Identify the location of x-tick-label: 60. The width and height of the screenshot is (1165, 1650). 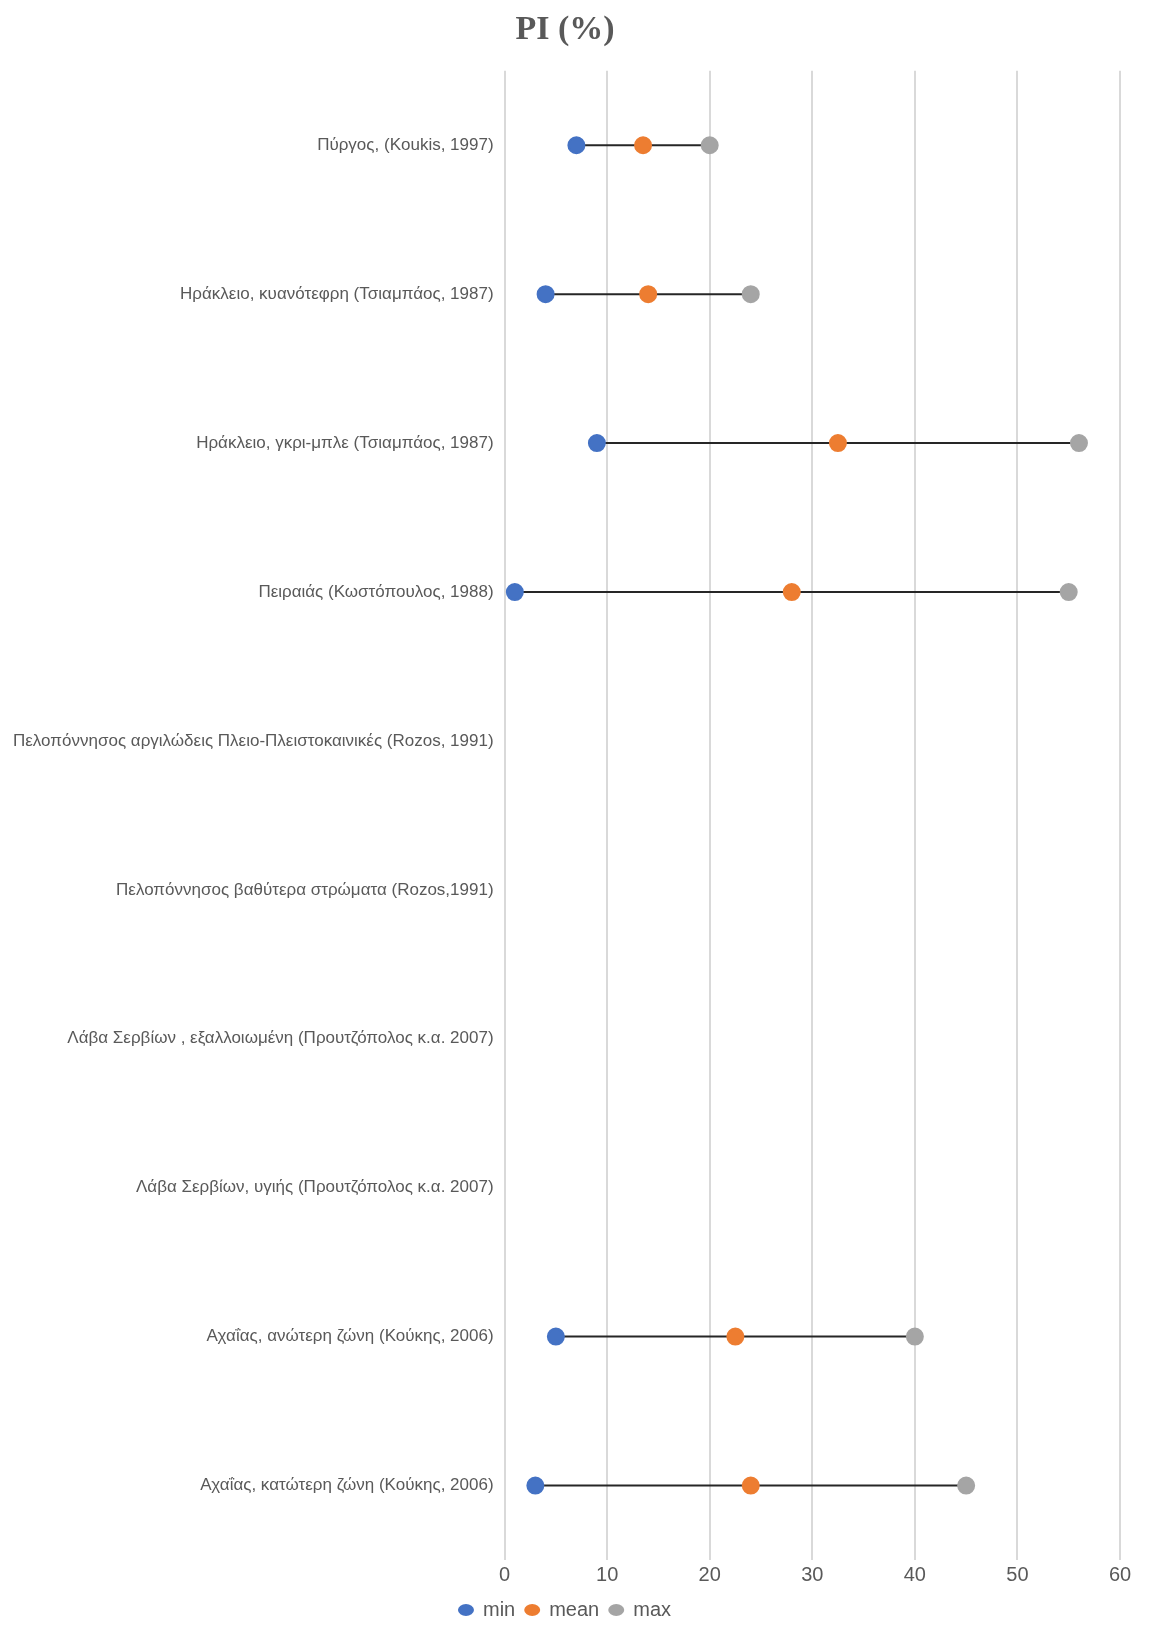
(1120, 1573).